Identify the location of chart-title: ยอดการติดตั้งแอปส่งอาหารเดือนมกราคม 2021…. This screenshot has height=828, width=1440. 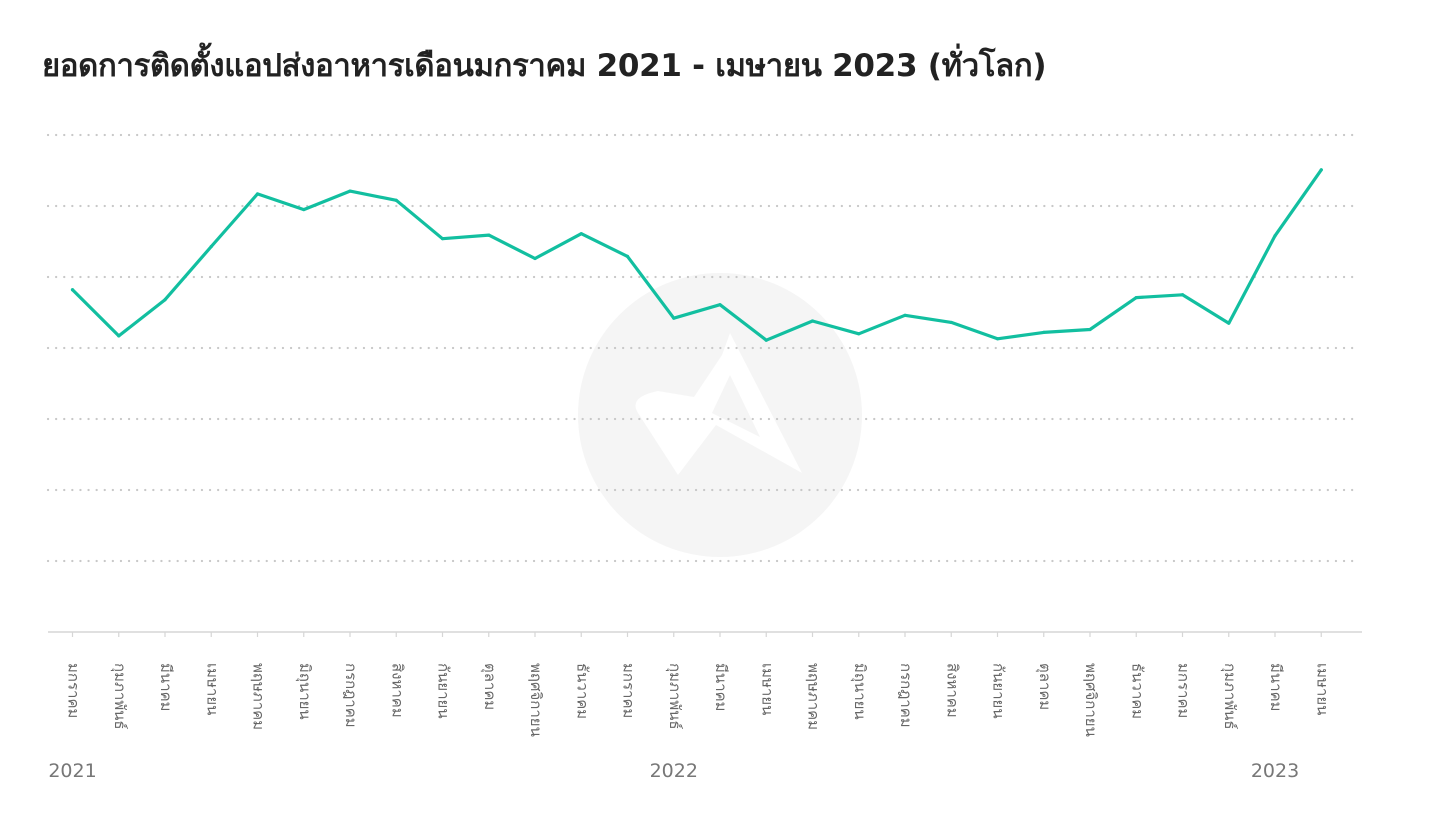
(544, 66).